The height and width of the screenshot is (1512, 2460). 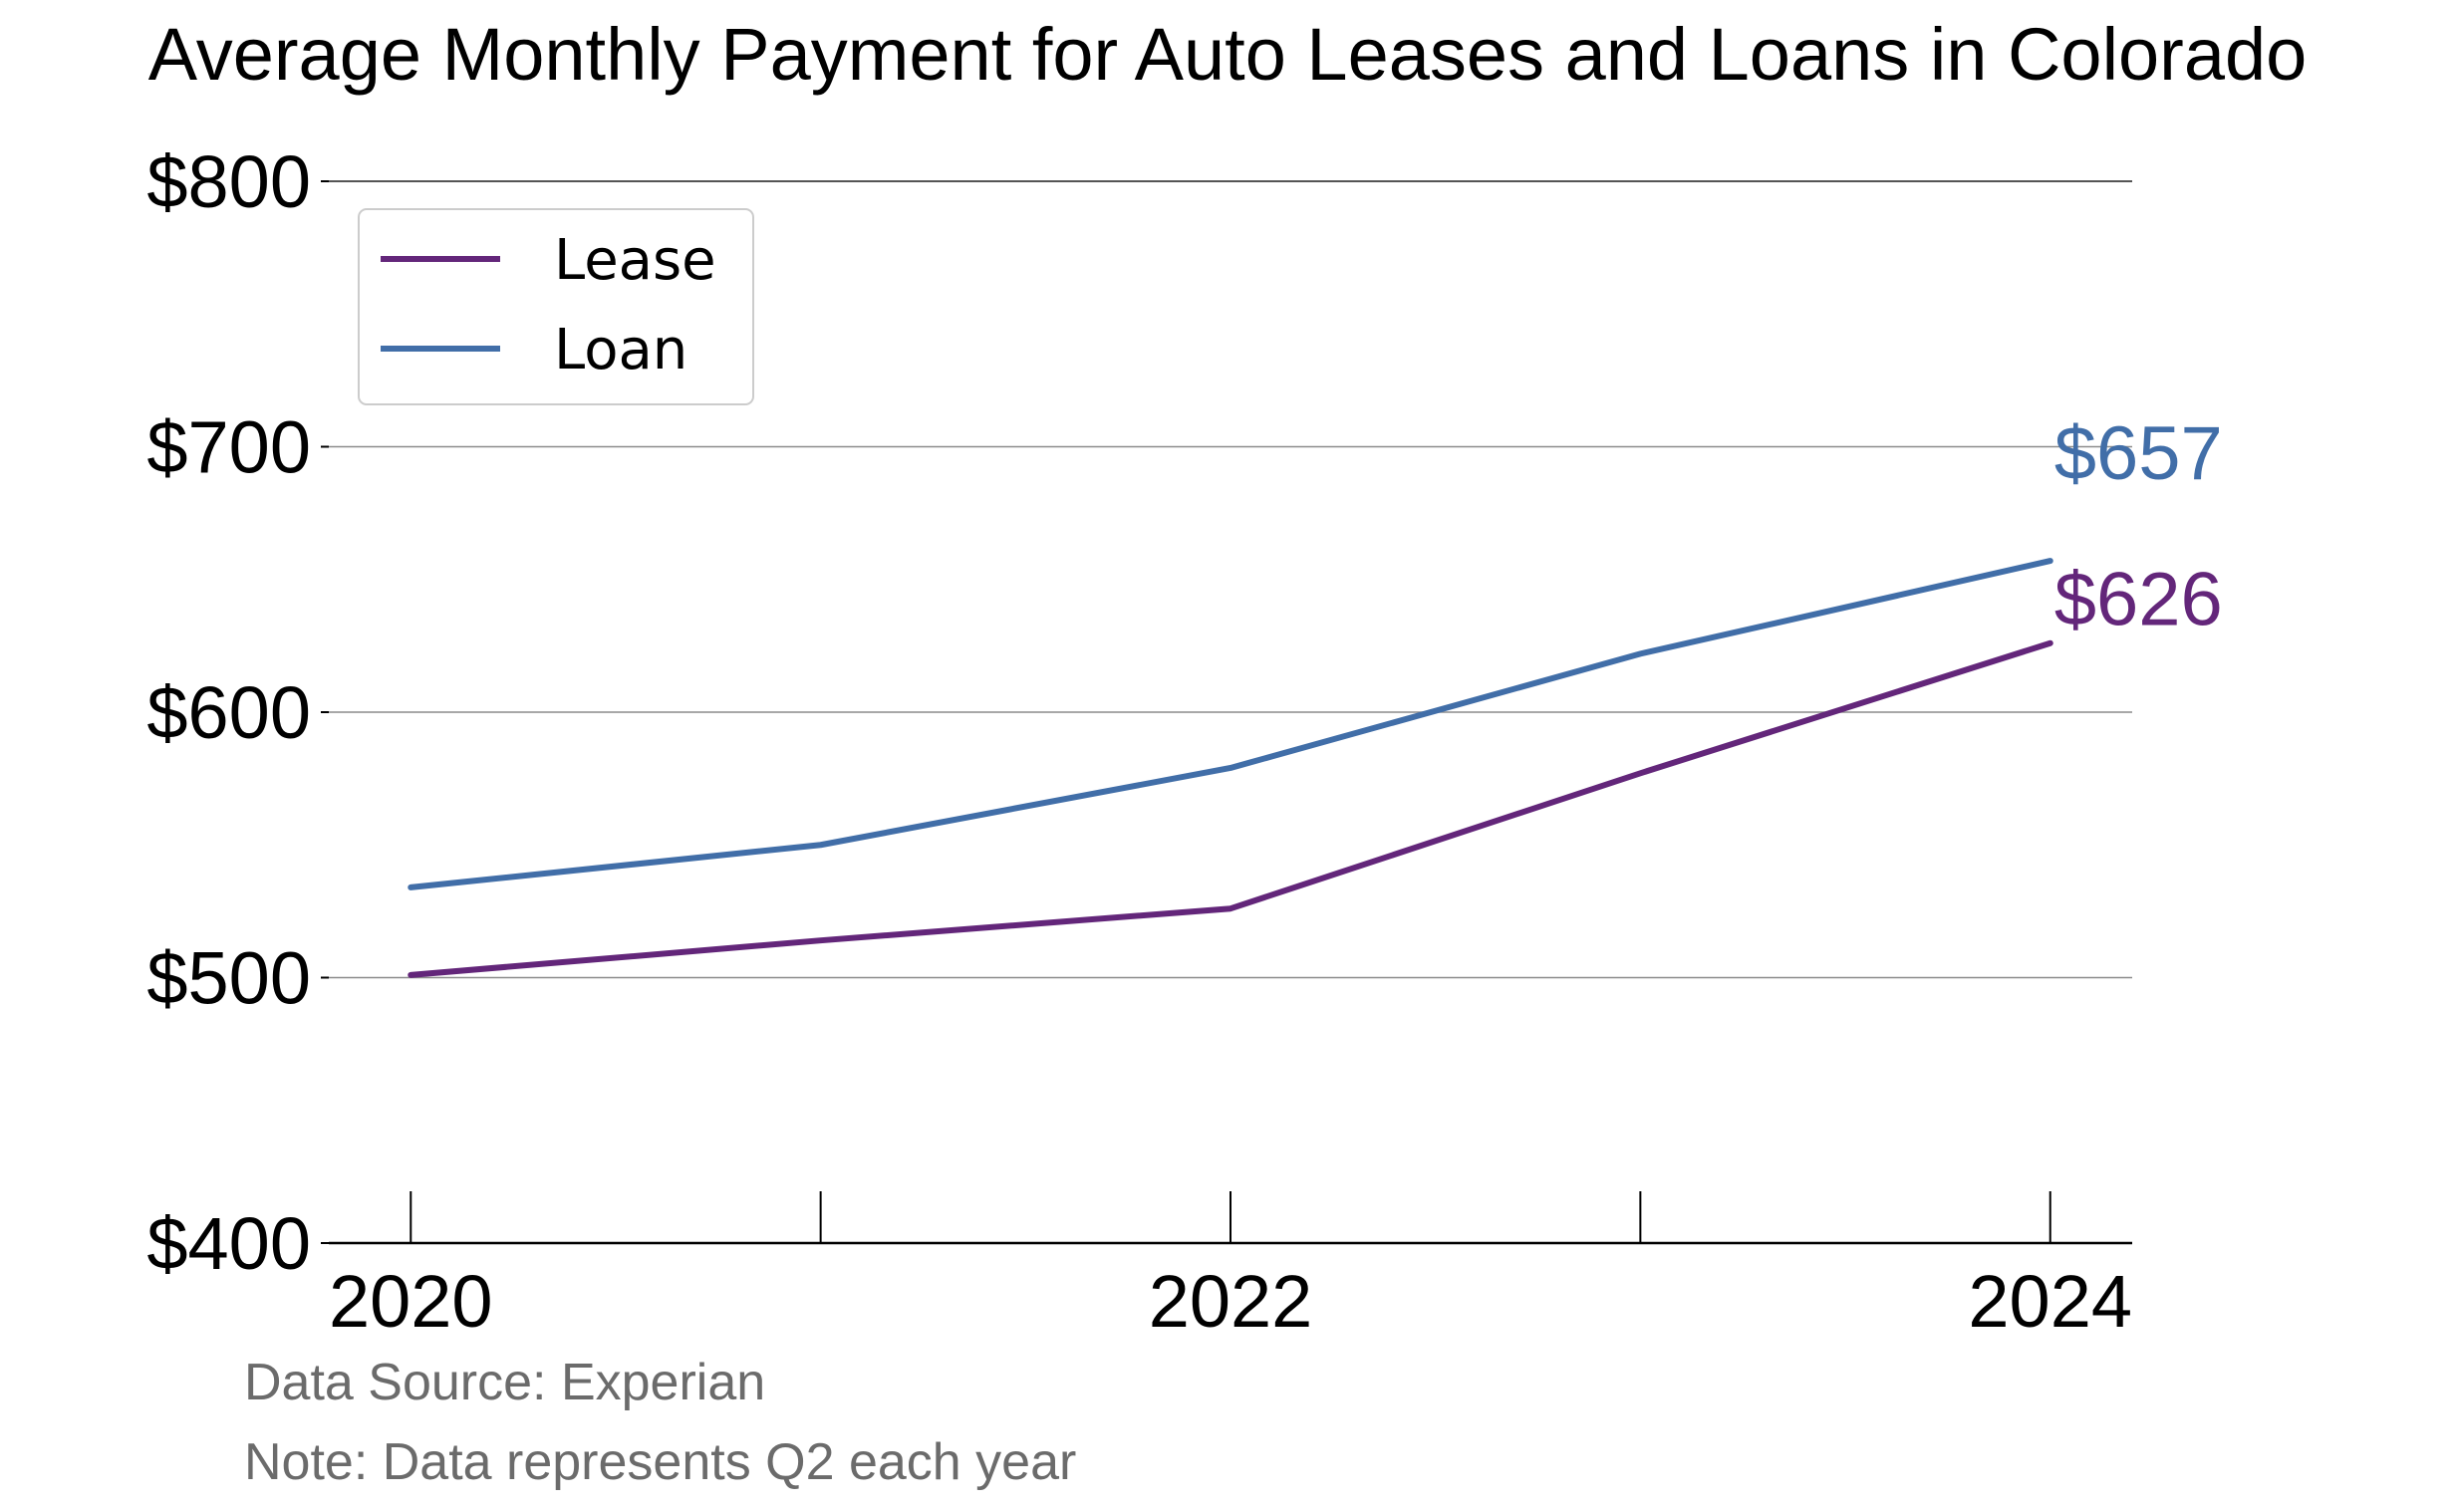 I want to click on legend-label-loan: Loan, so click(x=620, y=350).